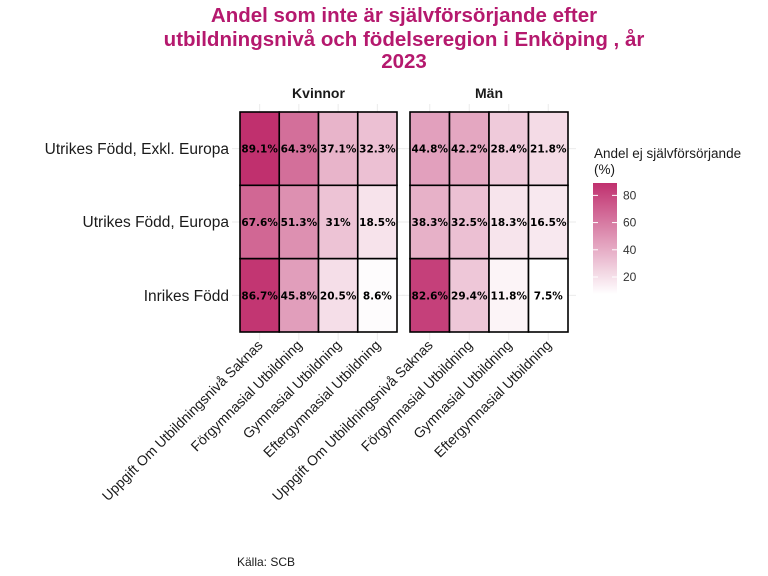 Image resolution: width=768 pixels, height=576 pixels. I want to click on cell-value-label: 21.8%, so click(548, 150).